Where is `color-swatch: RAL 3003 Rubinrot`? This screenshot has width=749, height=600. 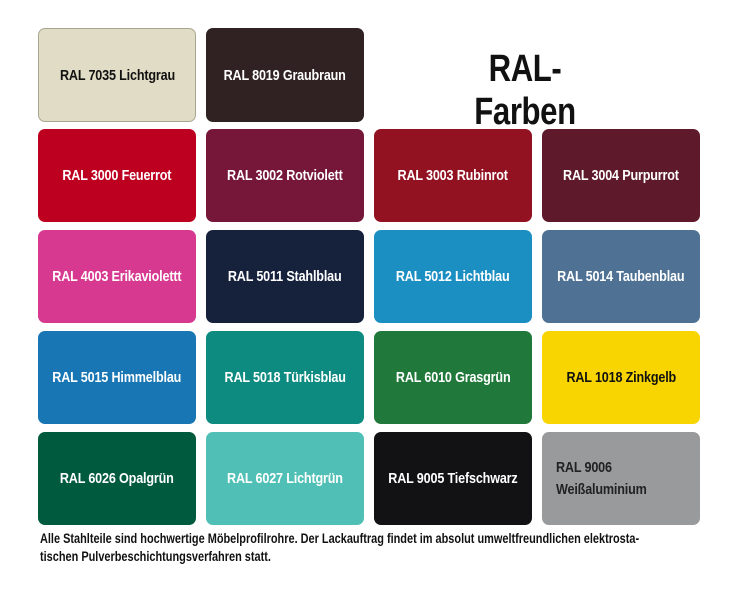
color-swatch: RAL 3003 Rubinrot is located at coordinates (453, 175).